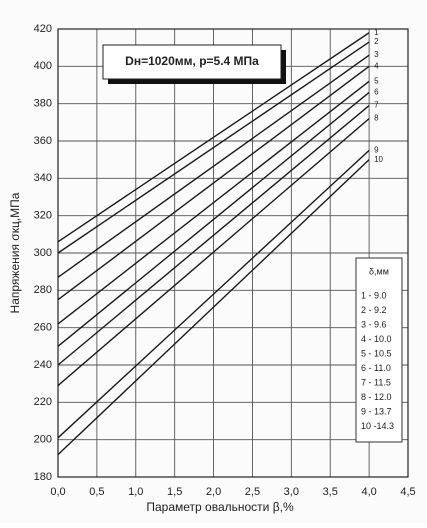 The height and width of the screenshot is (528, 427). Describe the element at coordinates (376, 149) in the screenshot. I see `line-label: 9` at that location.